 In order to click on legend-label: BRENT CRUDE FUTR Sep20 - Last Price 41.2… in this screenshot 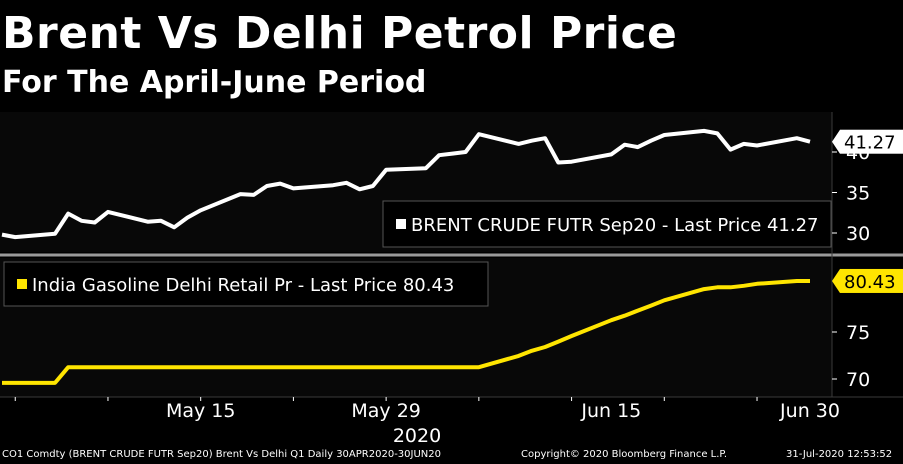, I will do `click(615, 225)`.